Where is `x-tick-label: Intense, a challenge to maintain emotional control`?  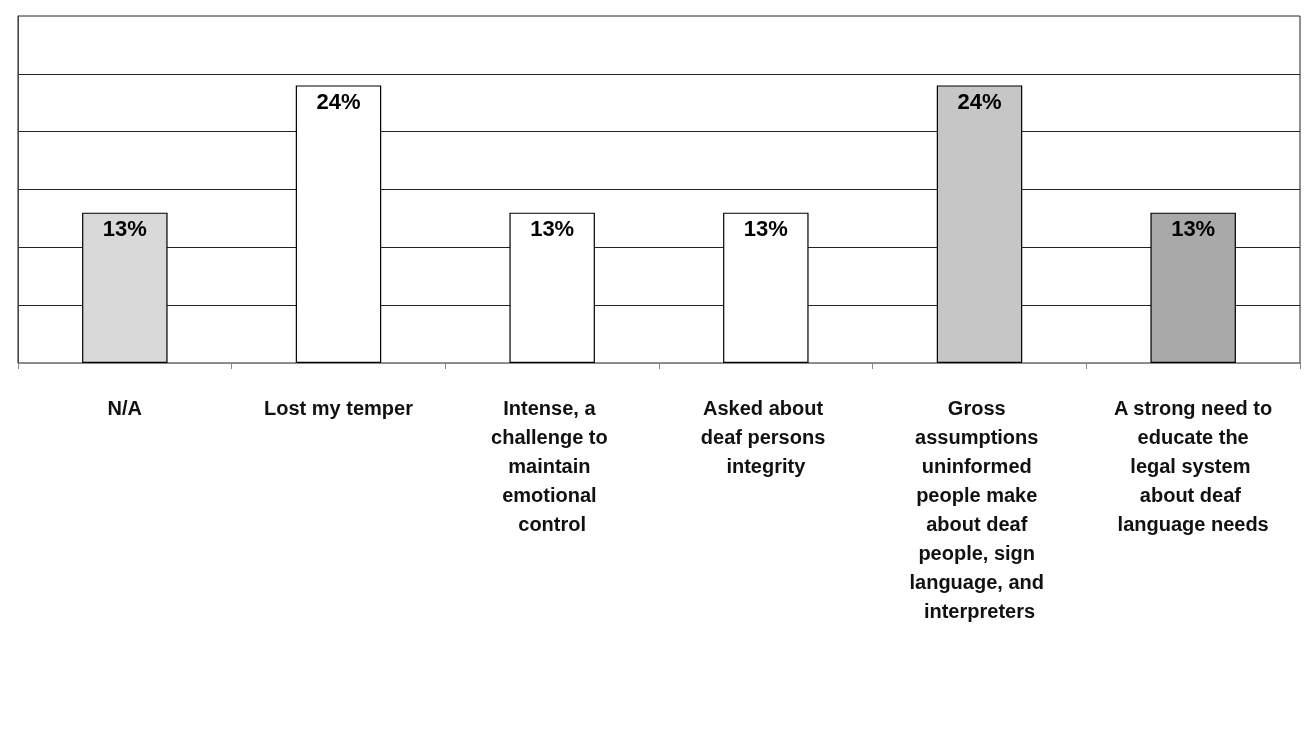
x-tick-label: Intense, a challenge to maintain emotional control is located at coordinates (552, 465).